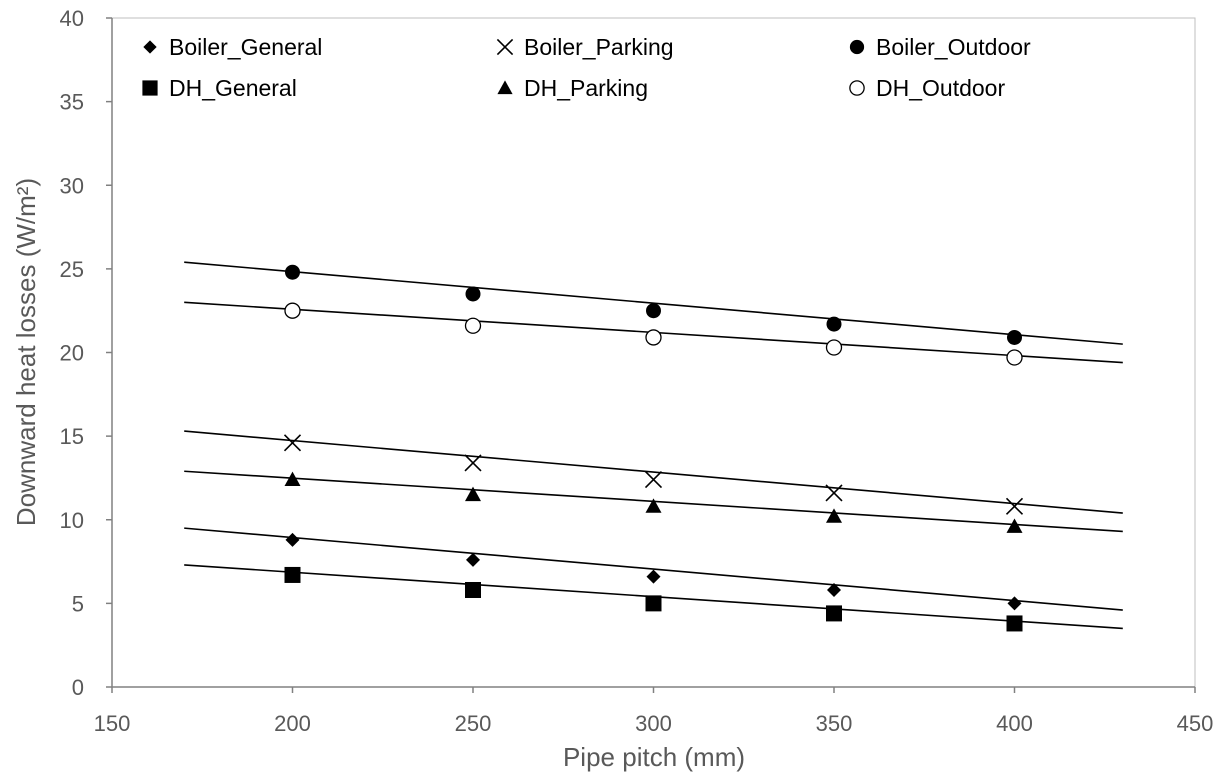 The image size is (1222, 777). Describe the element at coordinates (505, 47) in the screenshot. I see `legend-symbol-boiler-parking` at that location.